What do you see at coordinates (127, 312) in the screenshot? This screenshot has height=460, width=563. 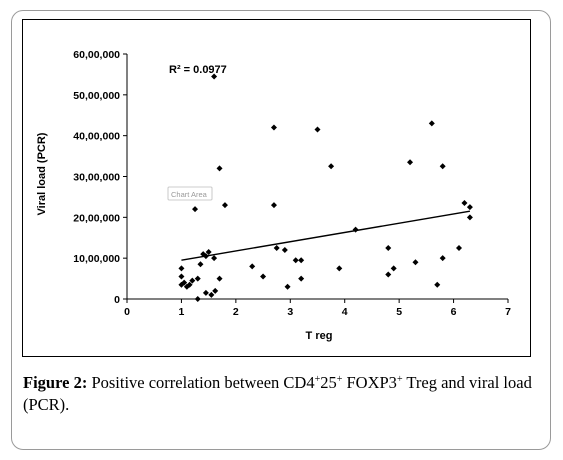 I see `x-tick-label: 0` at bounding box center [127, 312].